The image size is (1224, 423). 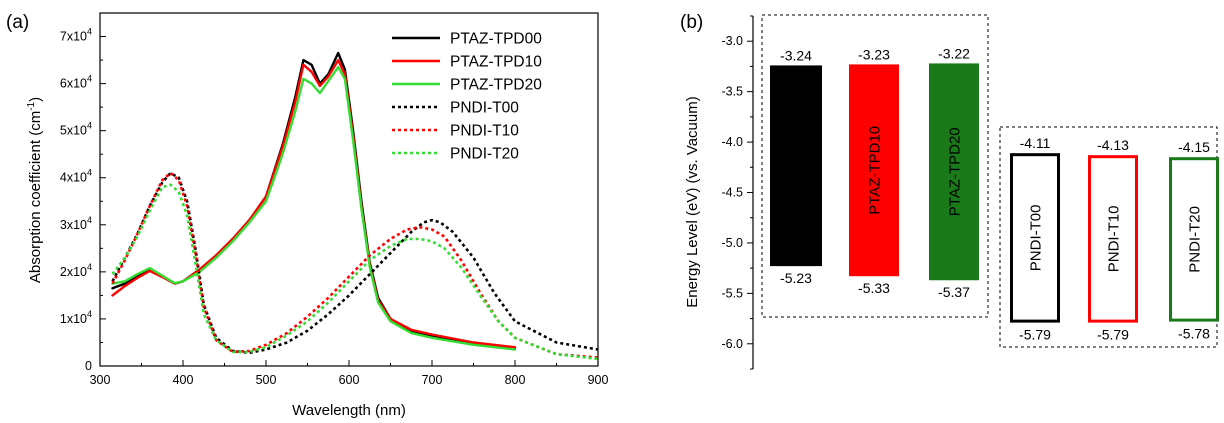 What do you see at coordinates (76, 129) in the screenshot?
I see `y-tick-label-a: 5x10⁴` at bounding box center [76, 129].